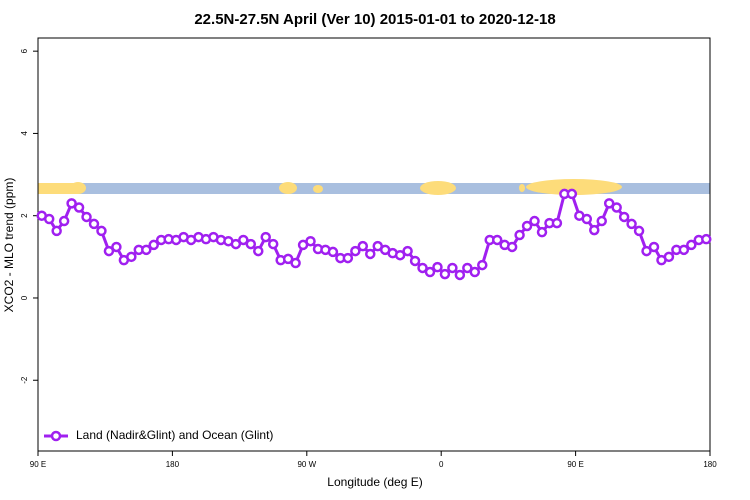  Describe the element at coordinates (24, 133) in the screenshot. I see `y-tick-label: 4` at that location.